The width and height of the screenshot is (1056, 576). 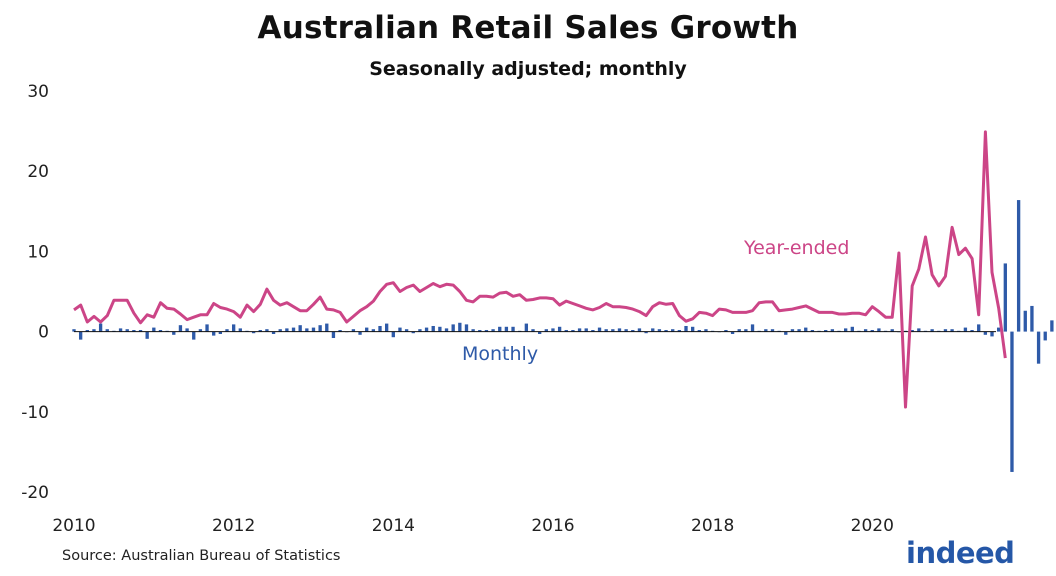 I want to click on y-tick-label: 0, so click(x=43, y=333).